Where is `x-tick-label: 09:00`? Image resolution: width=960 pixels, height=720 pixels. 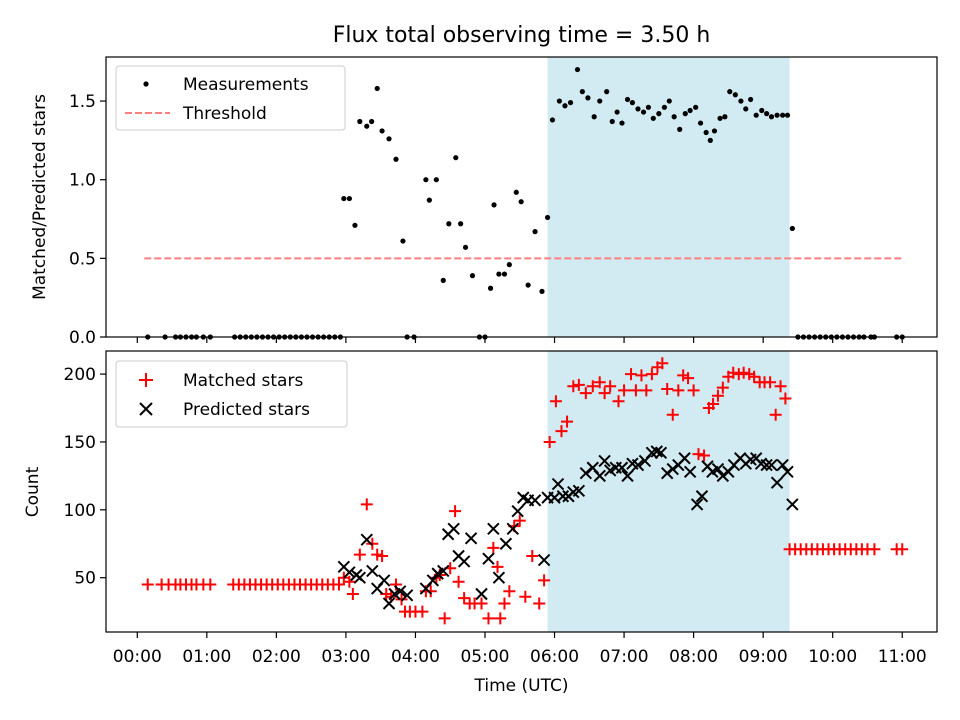
x-tick-label: 09:00 is located at coordinates (763, 657).